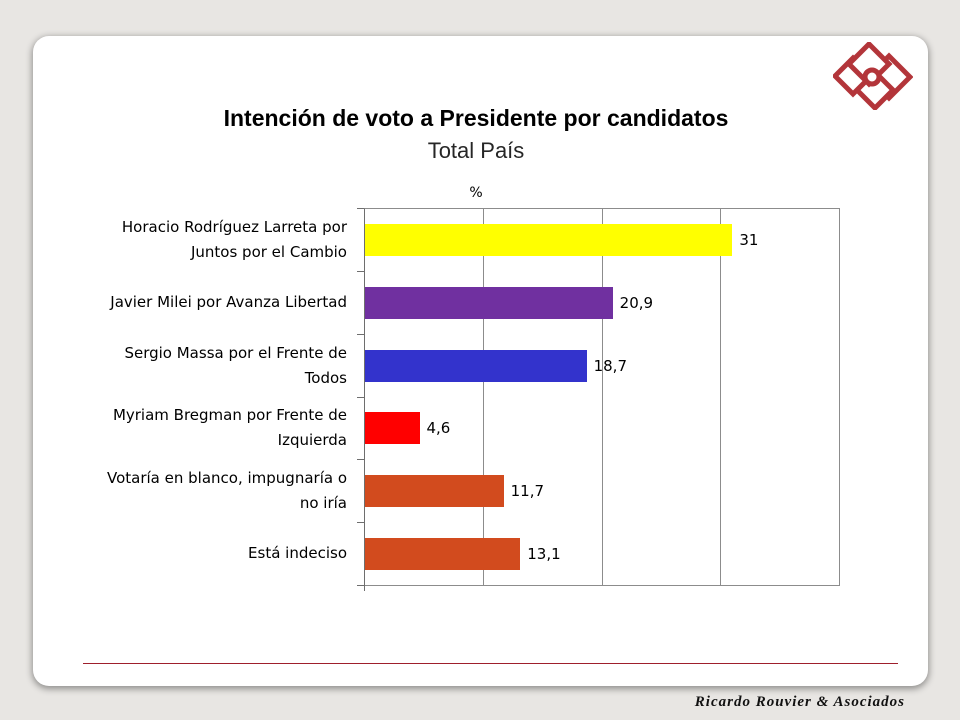 The image size is (960, 720). What do you see at coordinates (799, 702) in the screenshot?
I see `footer-brand: Ricardo Rouvier & Asociados` at bounding box center [799, 702].